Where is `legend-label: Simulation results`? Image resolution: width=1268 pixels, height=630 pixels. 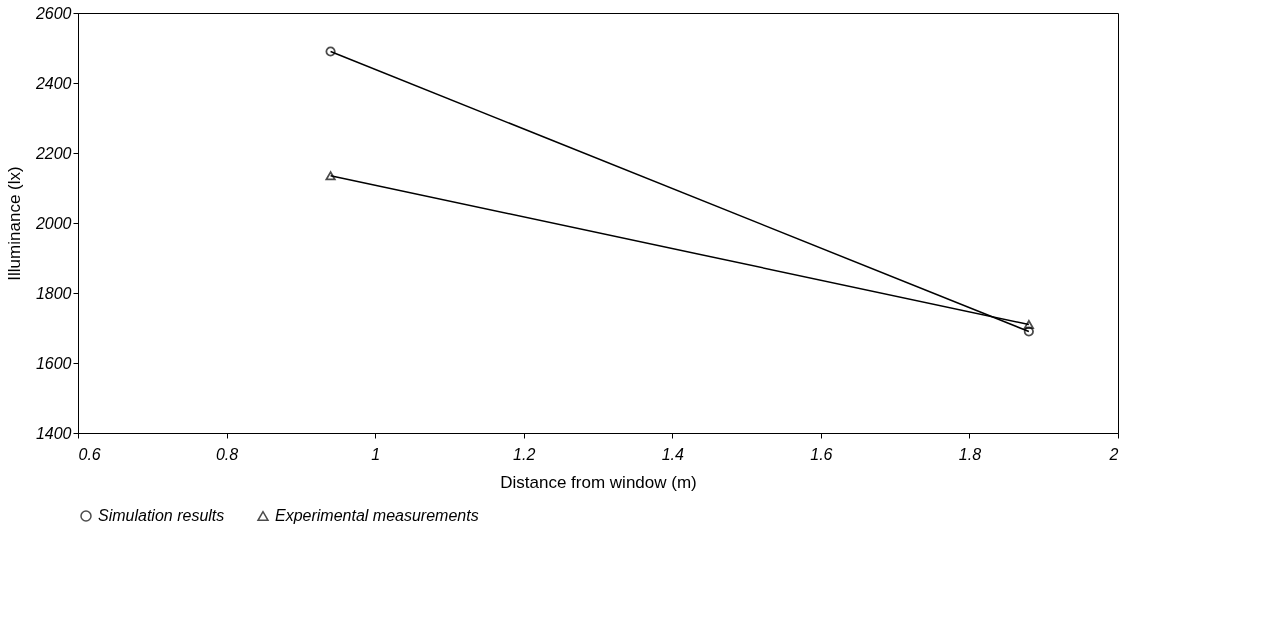
legend-label: Simulation results is located at coordinates (161, 515).